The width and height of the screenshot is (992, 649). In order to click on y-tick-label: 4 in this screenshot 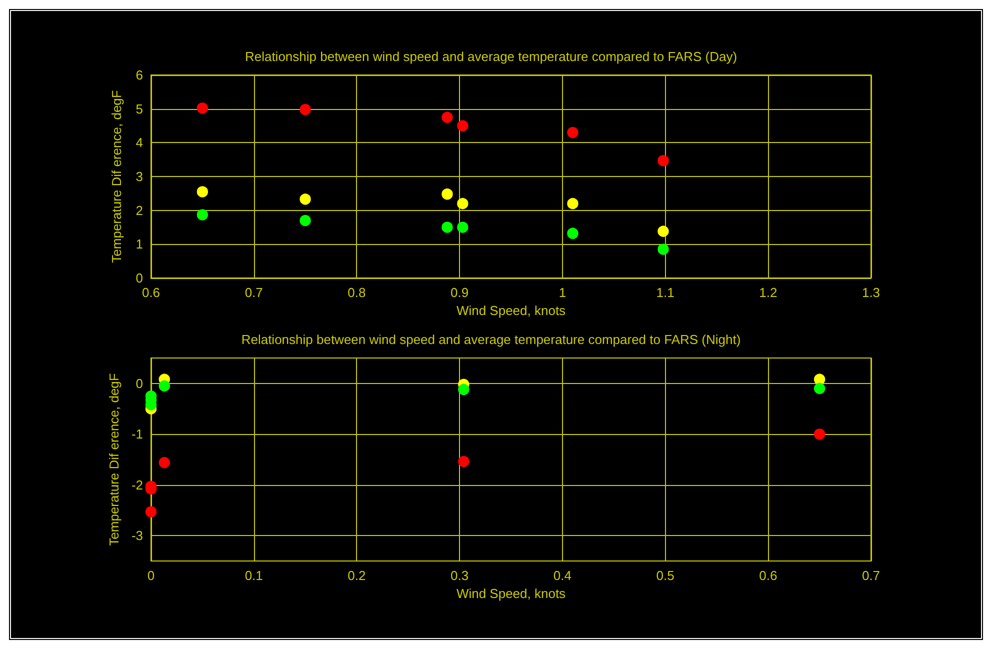, I will do `click(139, 142)`.